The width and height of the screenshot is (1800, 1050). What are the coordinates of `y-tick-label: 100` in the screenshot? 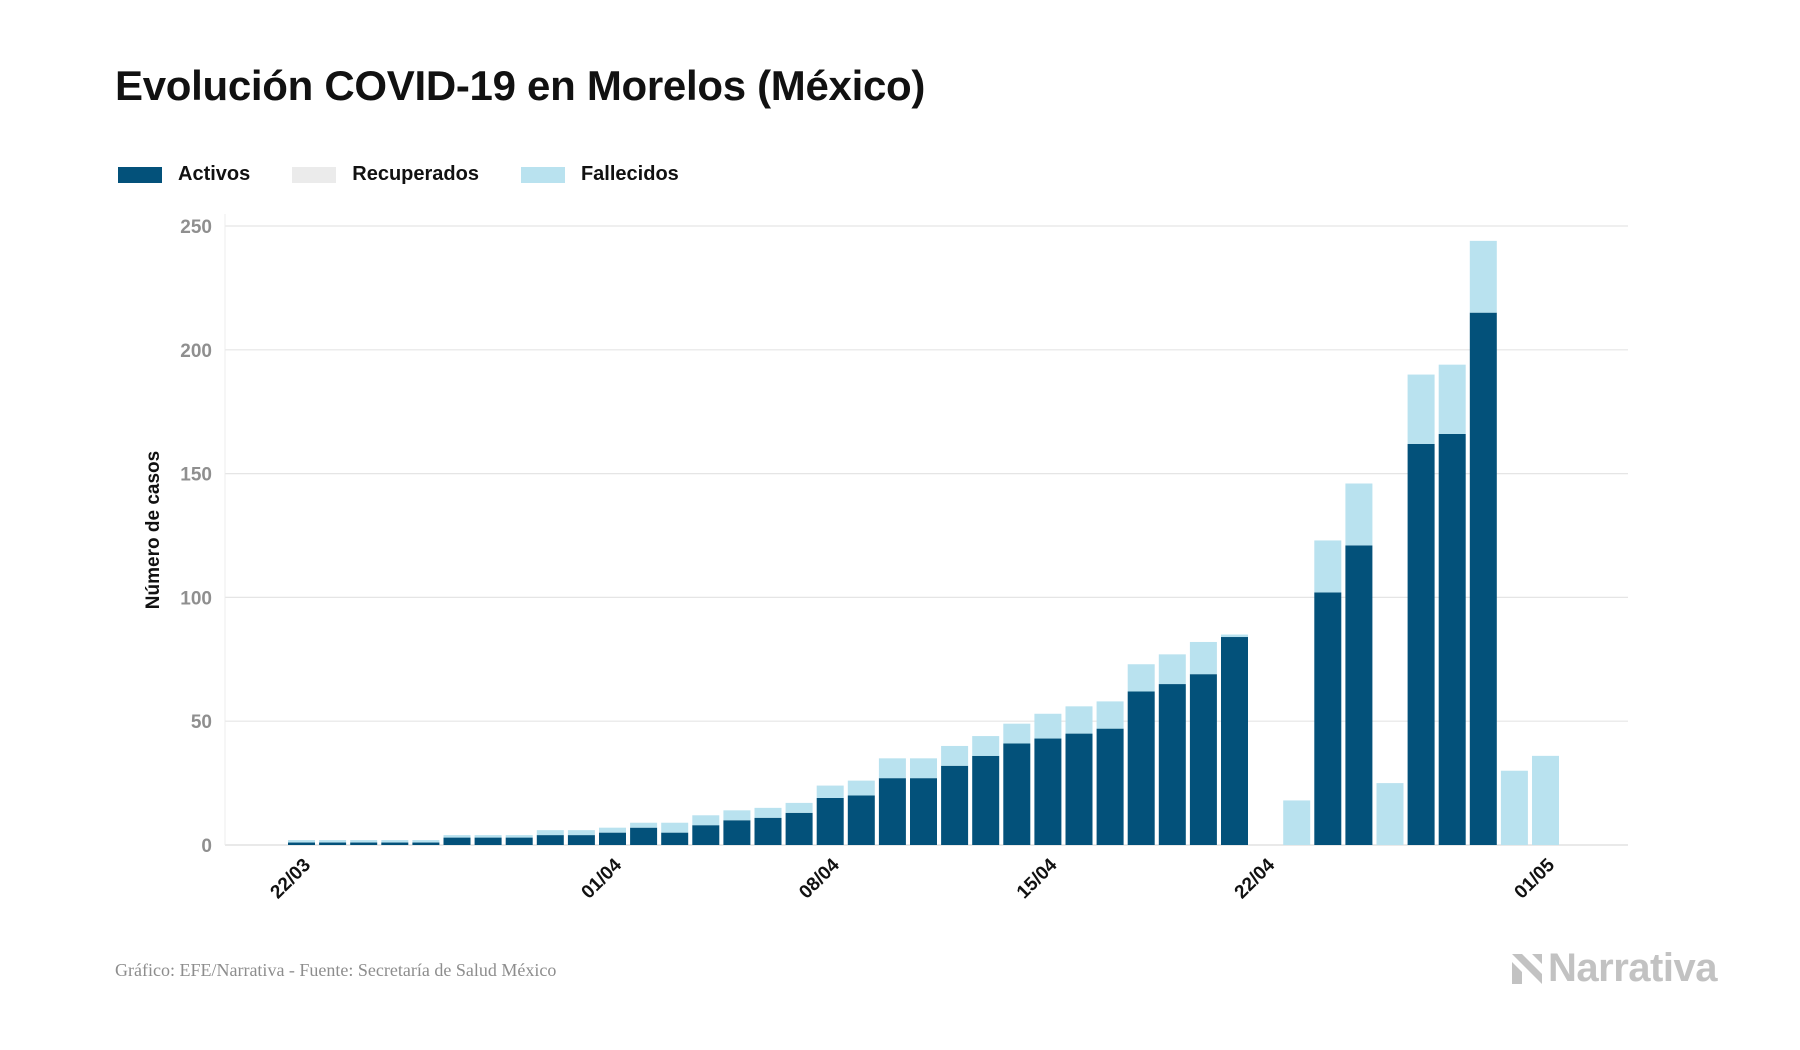 It's located at (196, 598).